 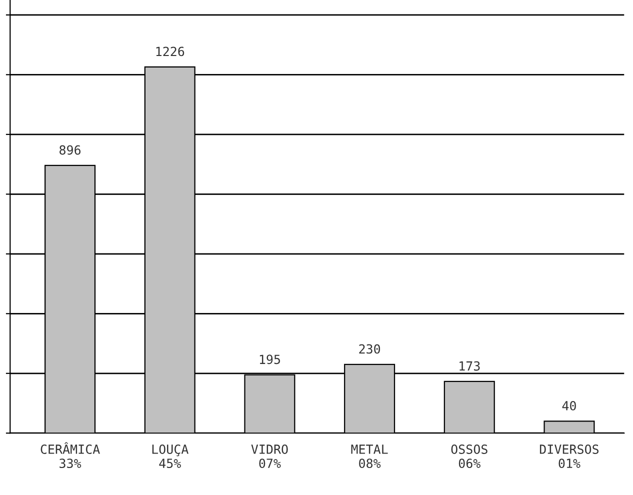 What do you see at coordinates (170, 456) in the screenshot?
I see `x-tick-label: LOUÇA 45%` at bounding box center [170, 456].